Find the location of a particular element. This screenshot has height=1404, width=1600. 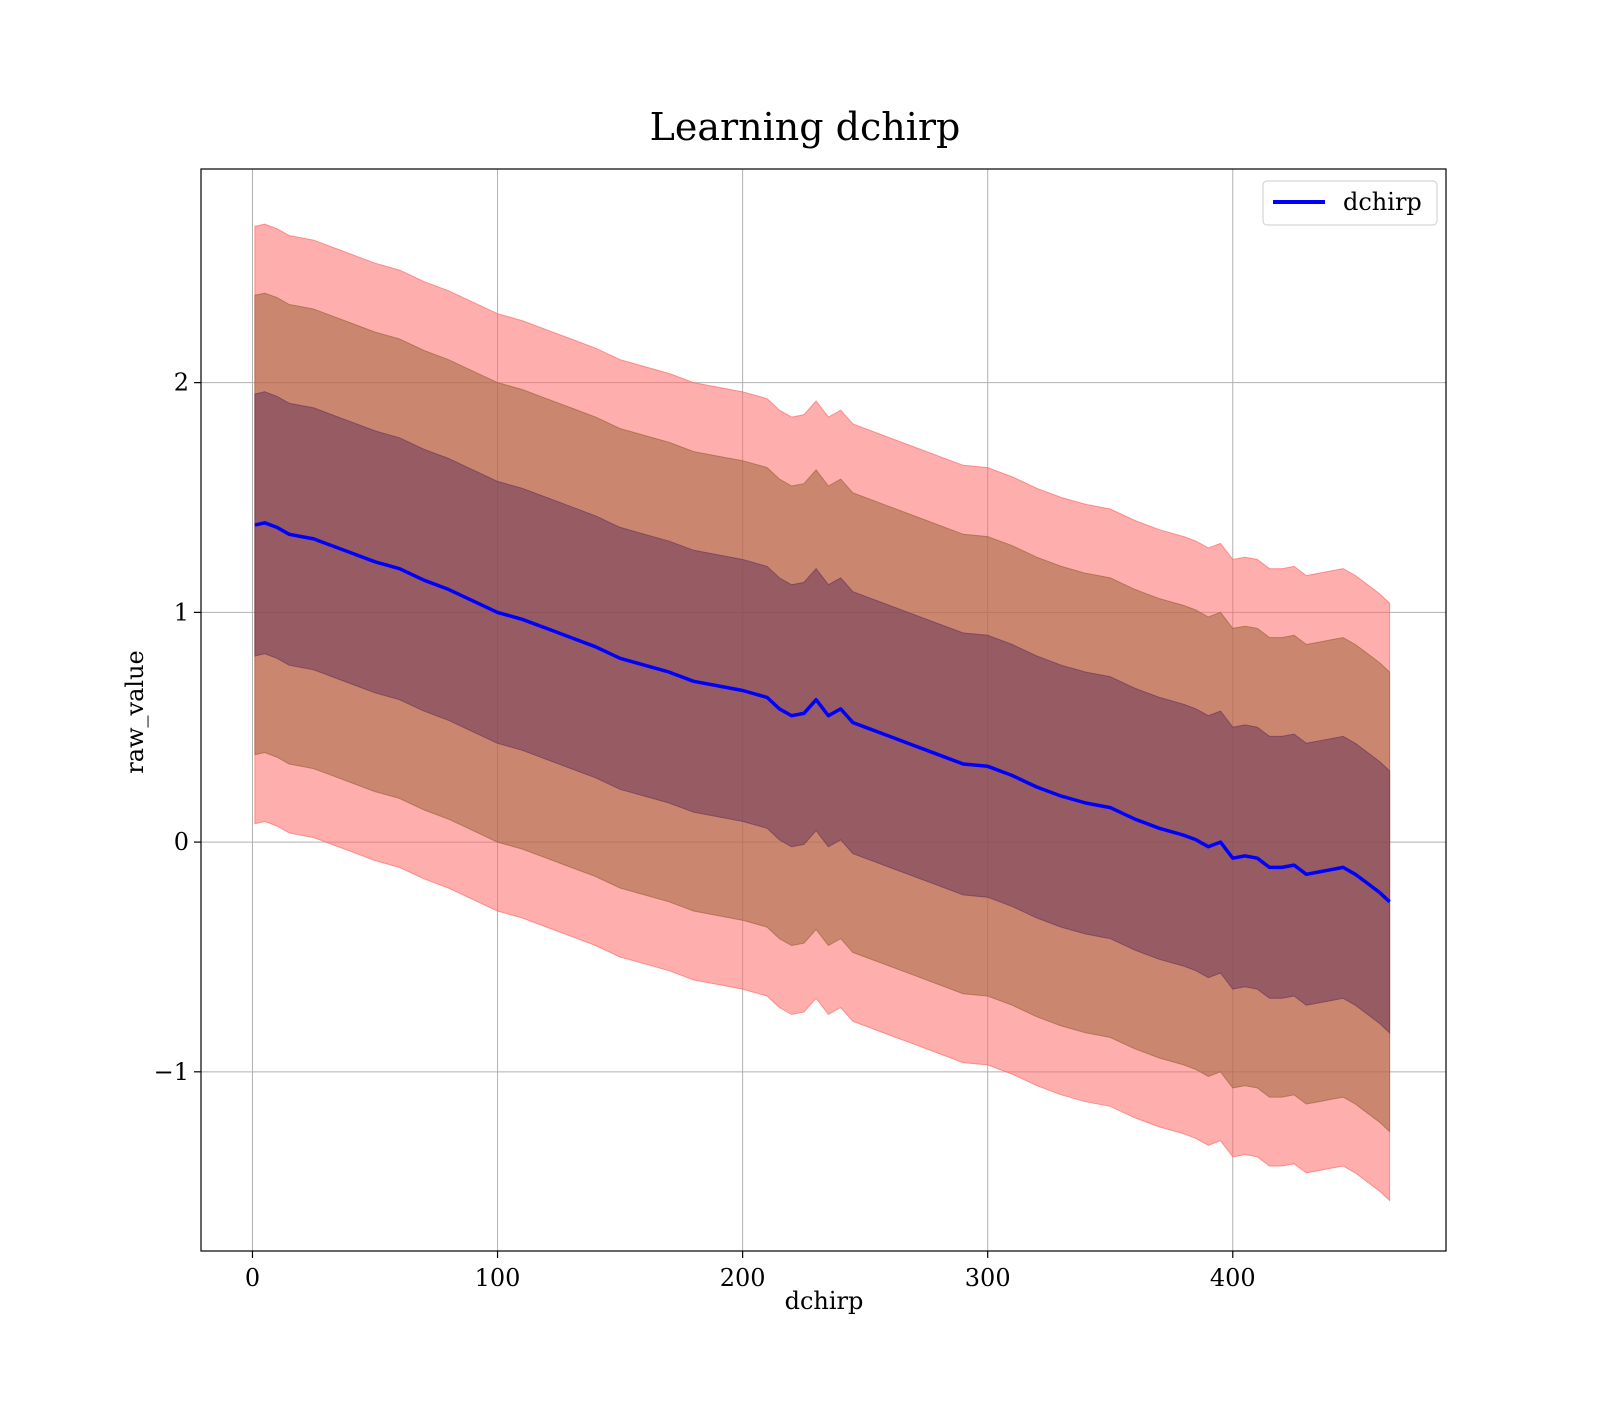

y-tick-label: −1 is located at coordinates (171, 1072).